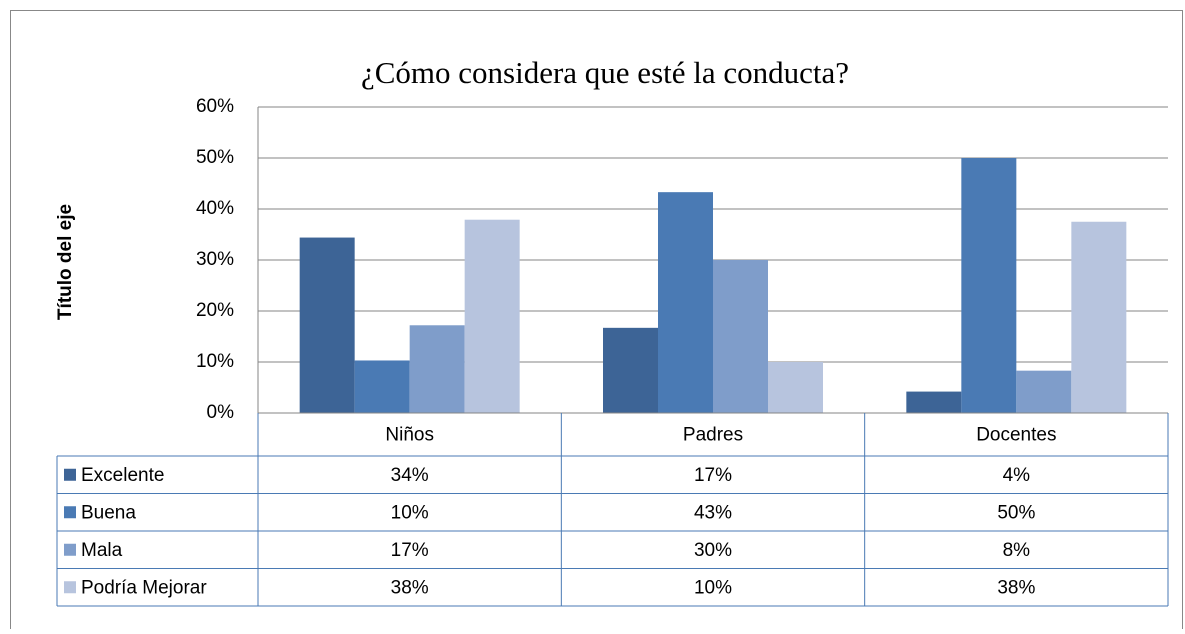 This screenshot has width=1185, height=634. What do you see at coordinates (122, 475) in the screenshot?
I see `legend-label: Excelente` at bounding box center [122, 475].